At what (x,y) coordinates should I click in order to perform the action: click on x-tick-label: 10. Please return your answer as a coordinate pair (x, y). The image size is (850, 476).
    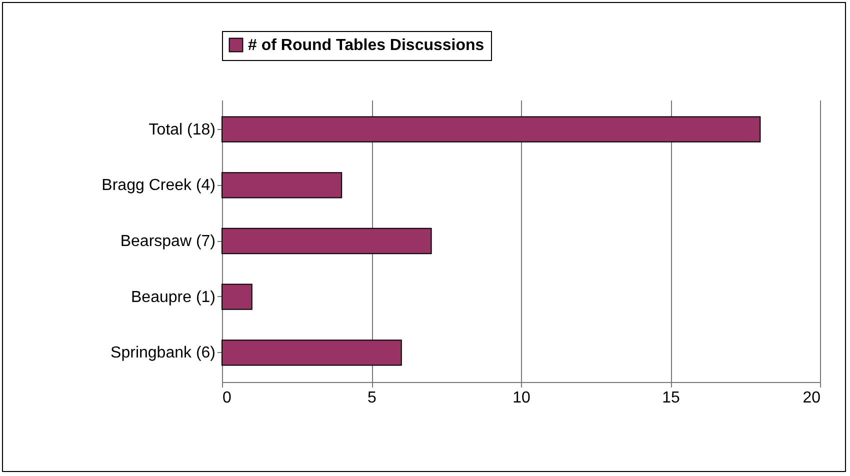
    Looking at the image, I should click on (521, 398).